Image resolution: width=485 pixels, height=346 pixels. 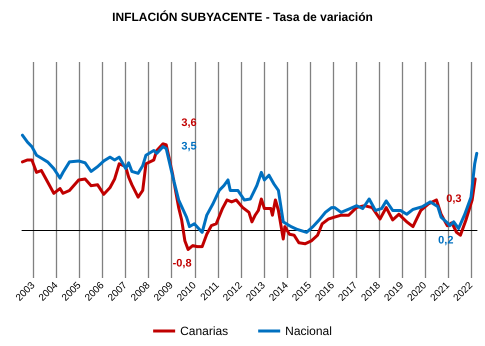 What do you see at coordinates (308, 331) in the screenshot?
I see `legend-label: Nacional` at bounding box center [308, 331].